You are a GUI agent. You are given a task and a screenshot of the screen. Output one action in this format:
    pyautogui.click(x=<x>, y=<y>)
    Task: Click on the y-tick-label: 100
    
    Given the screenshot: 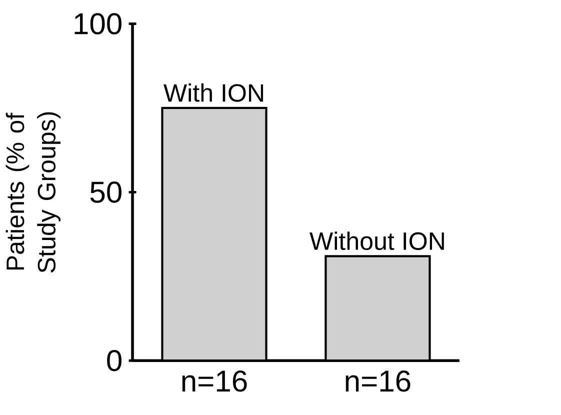 What is the action you would take?
    pyautogui.click(x=98, y=23)
    